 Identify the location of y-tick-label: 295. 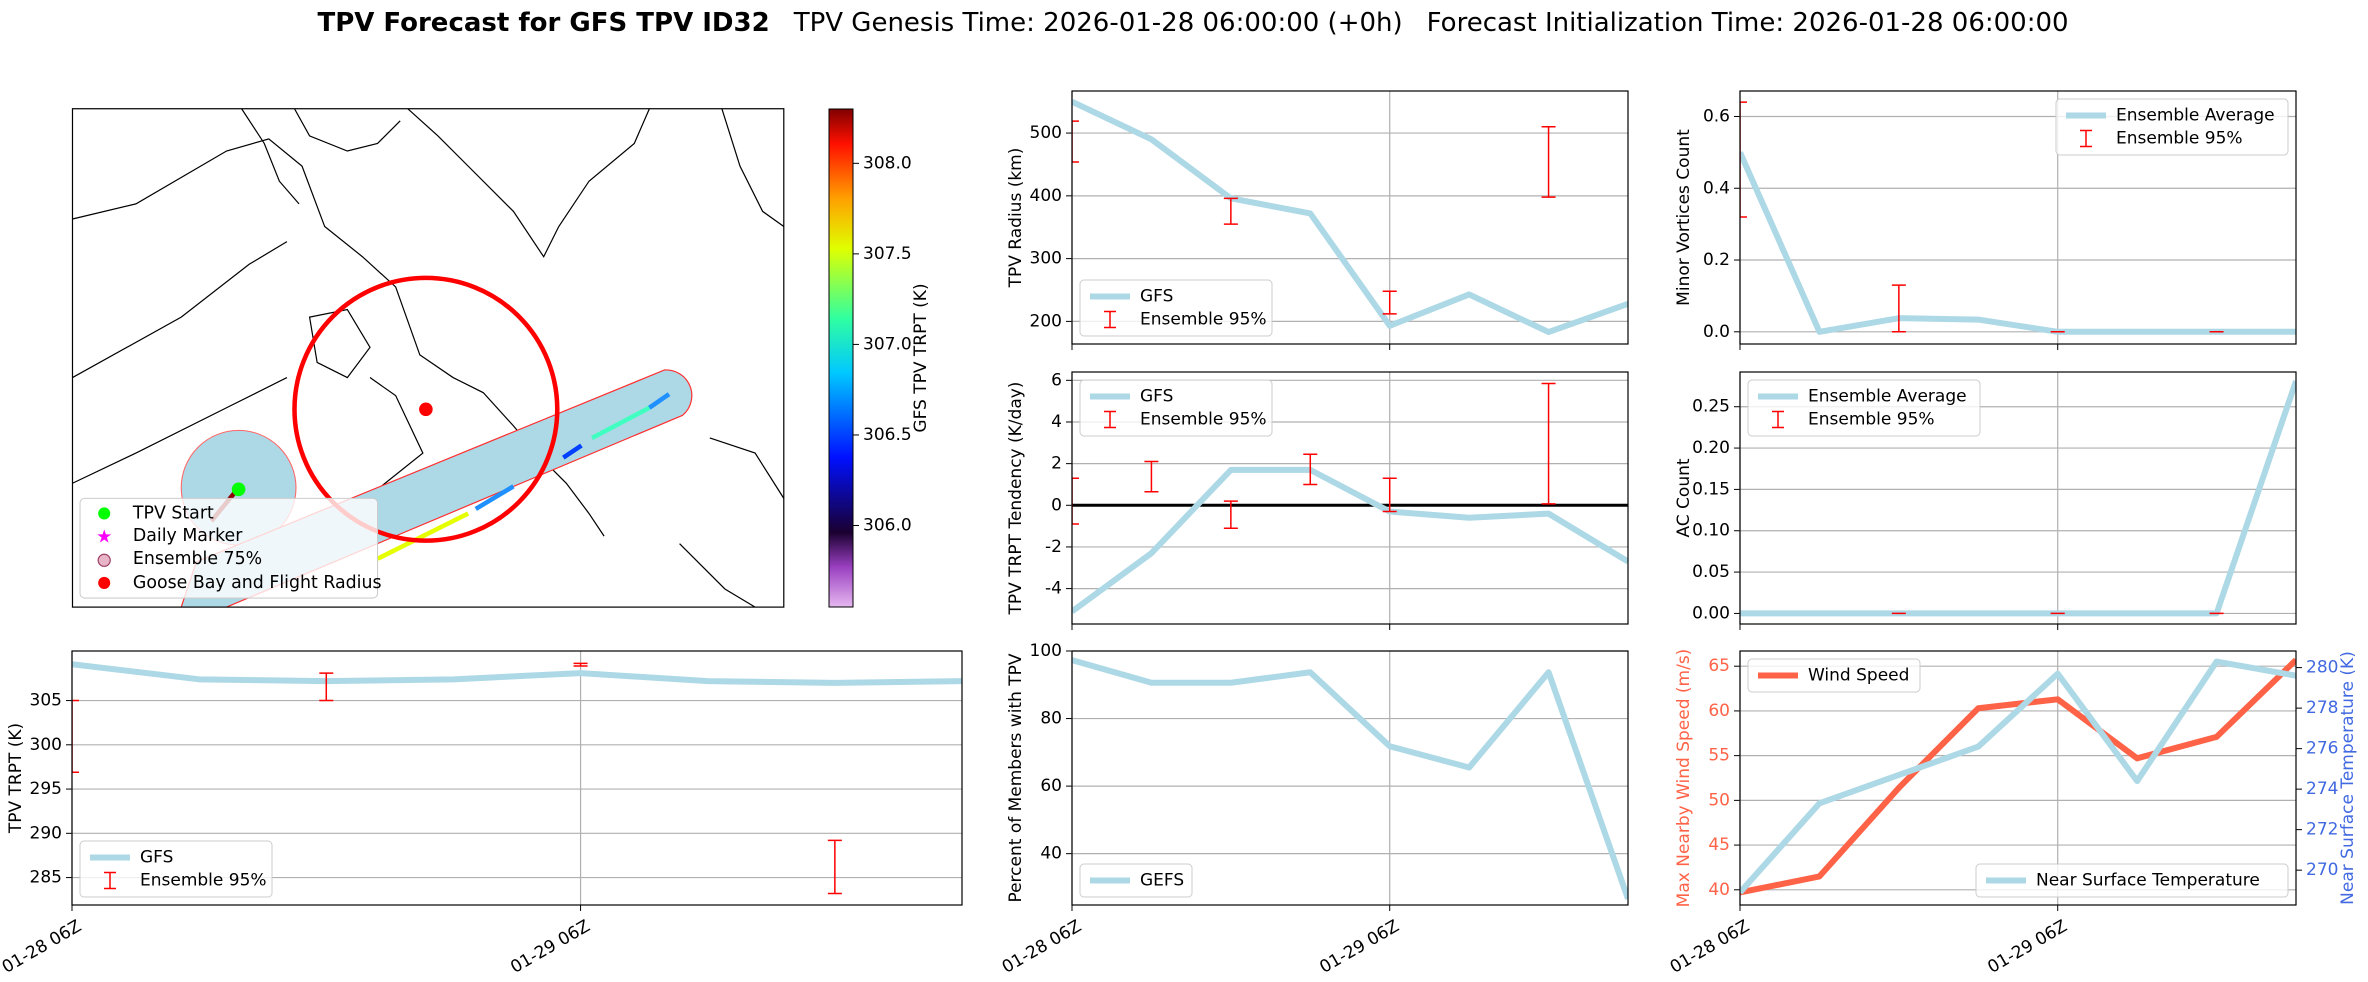
(46, 789).